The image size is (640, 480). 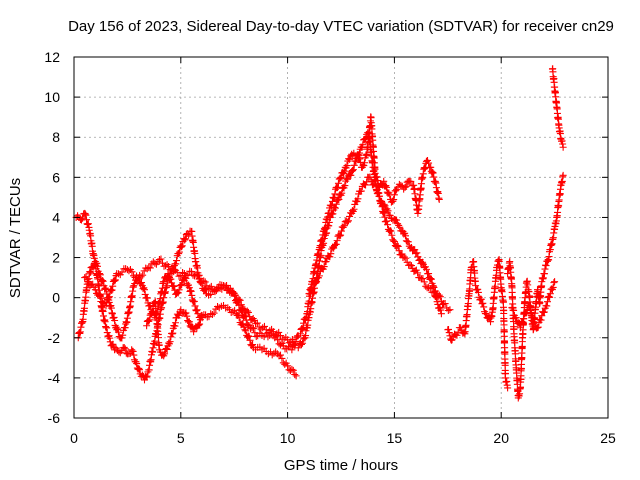 I want to click on y-tick-label: -6, so click(x=54, y=418).